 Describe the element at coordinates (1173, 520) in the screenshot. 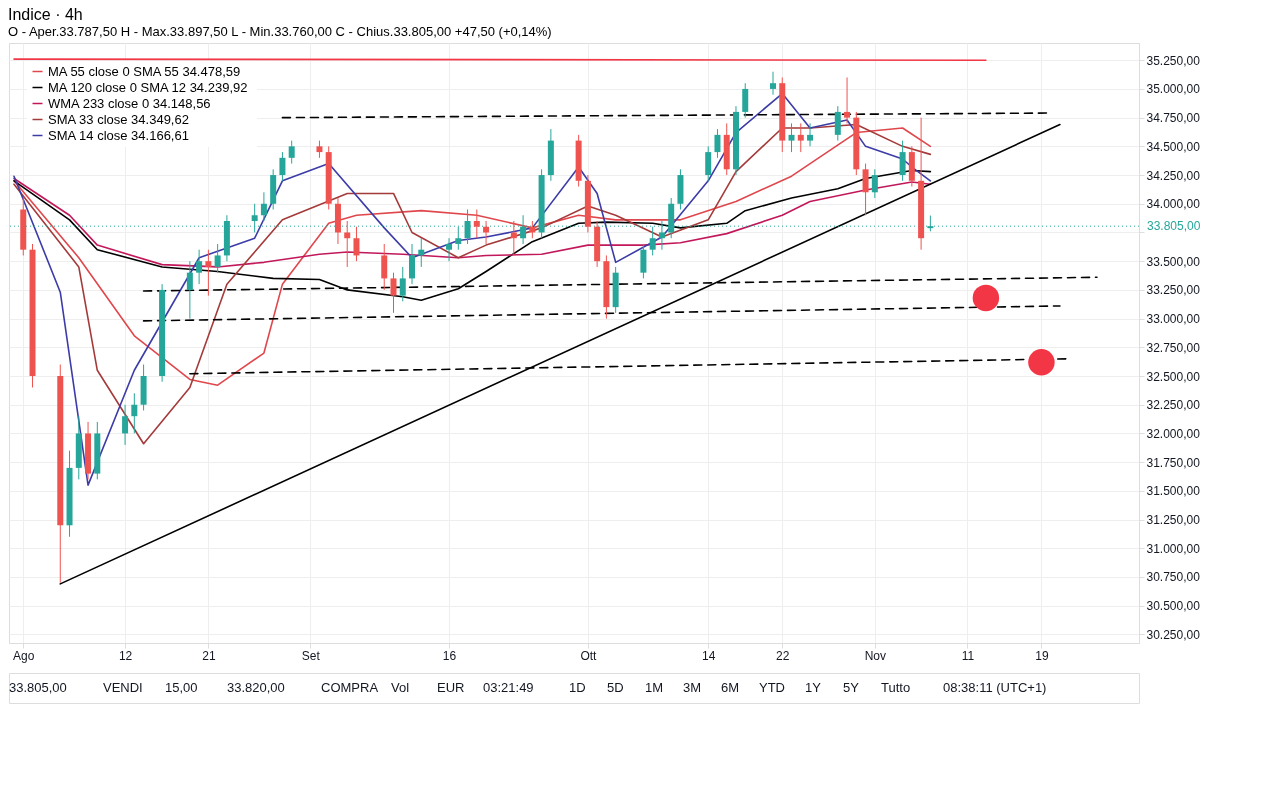

I see `y-tick-label: 31.250,00` at that location.